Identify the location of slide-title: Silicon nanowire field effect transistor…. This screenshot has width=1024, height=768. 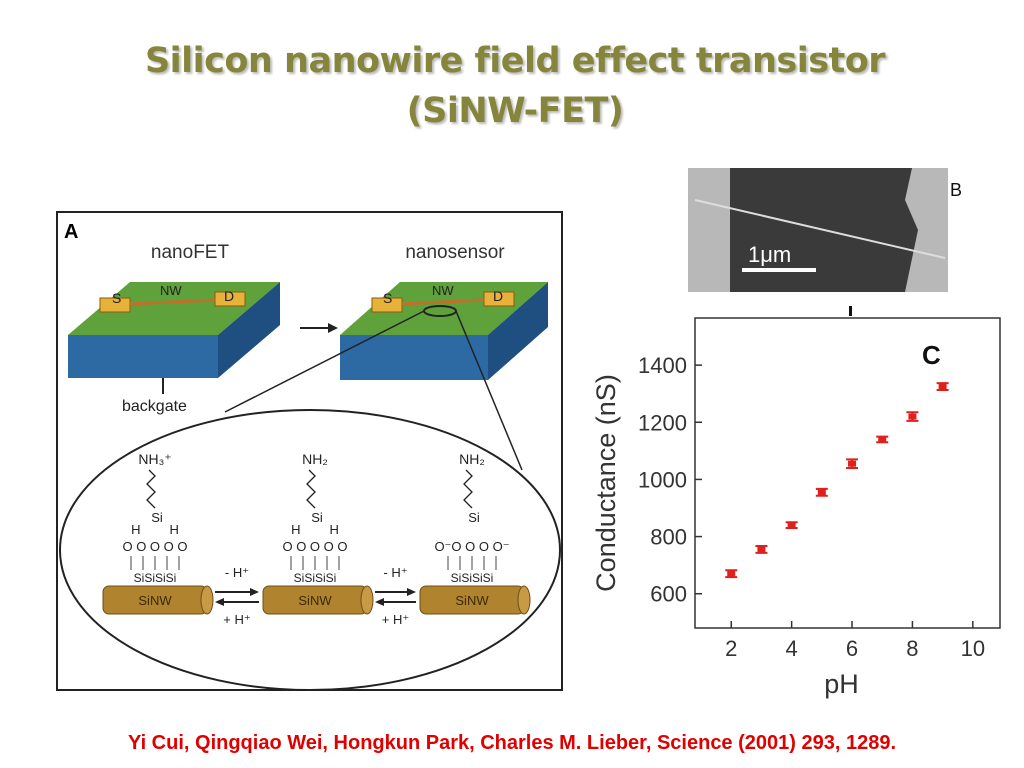
(515, 86).